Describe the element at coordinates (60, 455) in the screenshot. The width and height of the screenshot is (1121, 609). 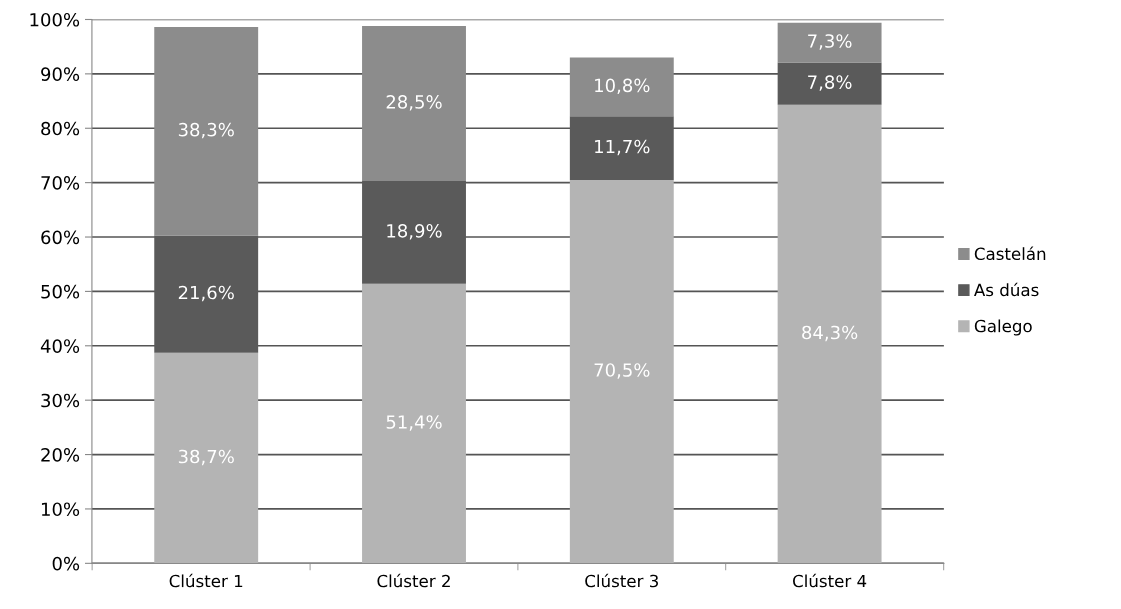
I see `y-tick-label: 20%` at that location.